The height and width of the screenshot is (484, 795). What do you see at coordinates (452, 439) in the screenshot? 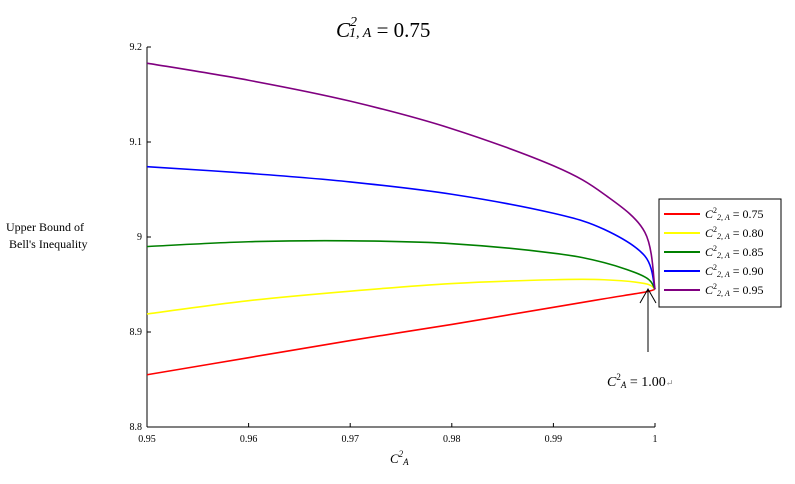
I see `x-tick-label: 0.98` at bounding box center [452, 439].